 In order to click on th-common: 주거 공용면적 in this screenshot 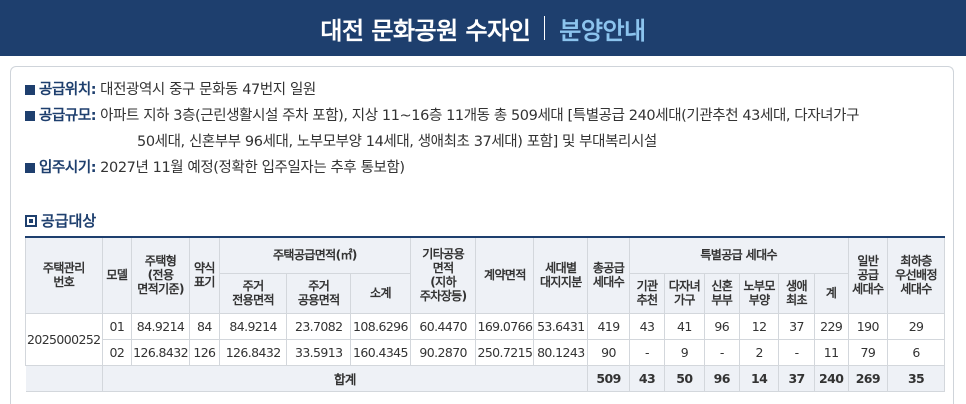, I will do `click(318, 293)`.